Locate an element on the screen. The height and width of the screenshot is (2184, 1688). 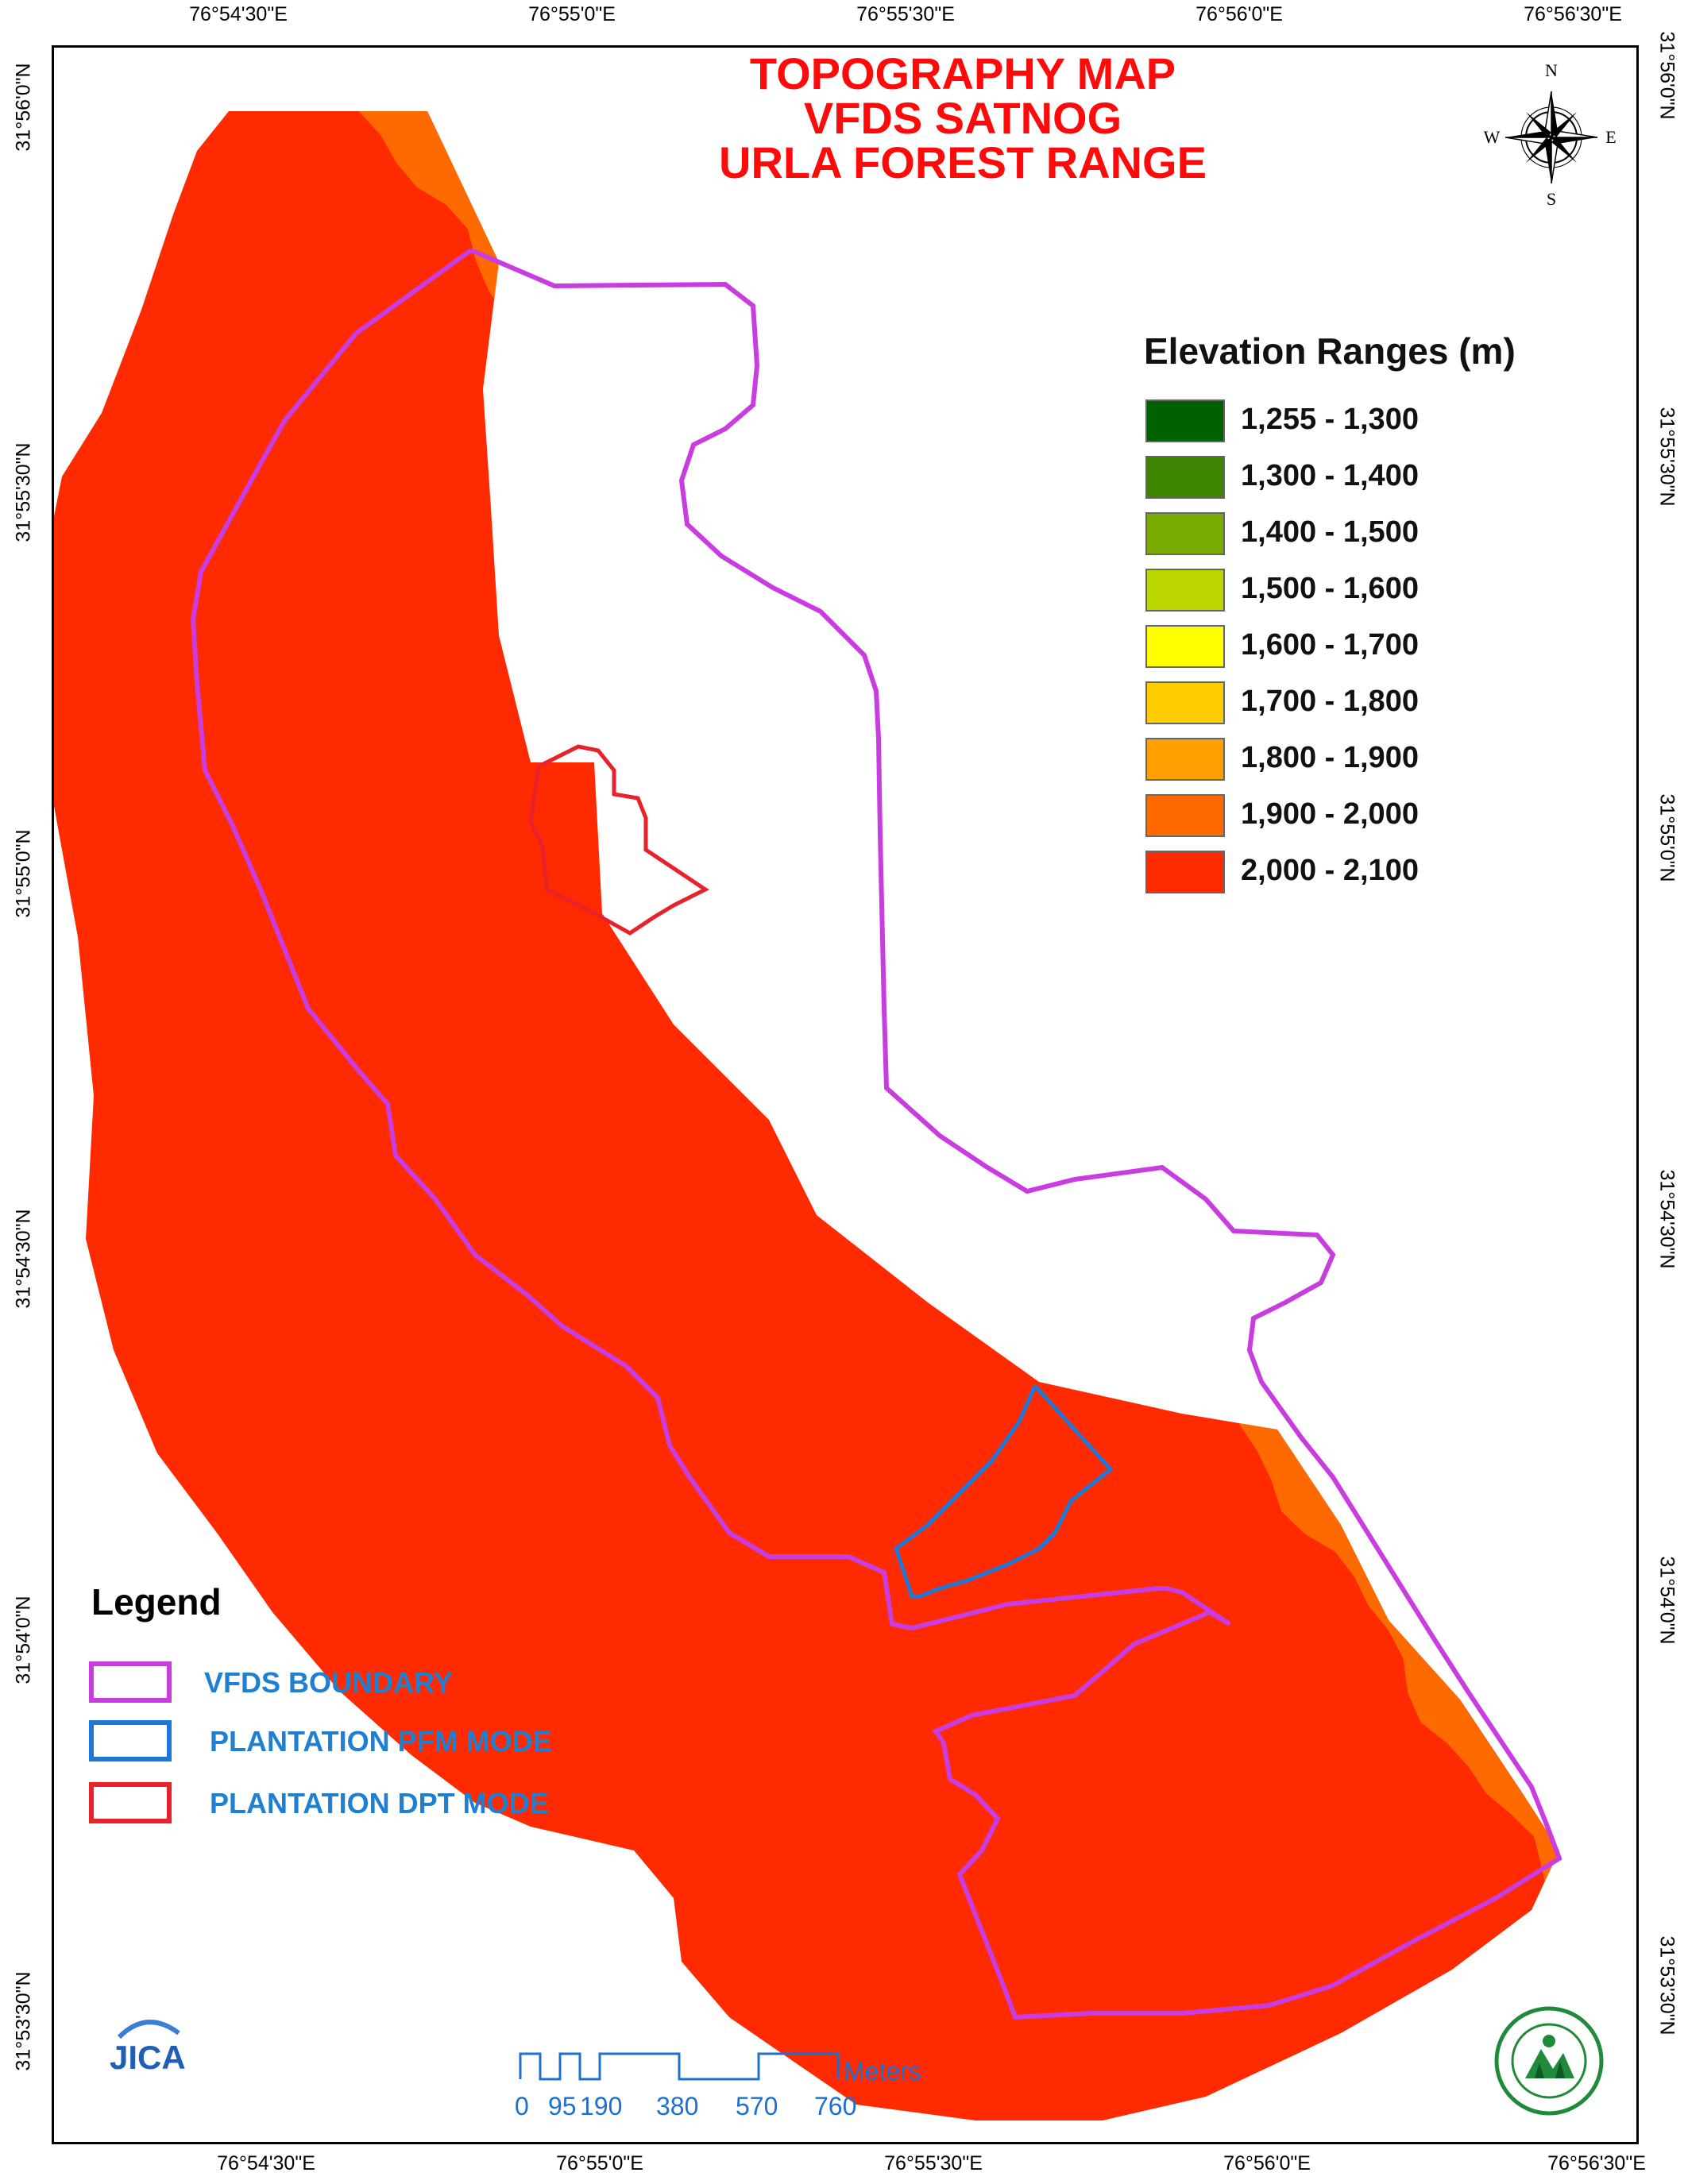
right-tick-3: 31°54'30"N is located at coordinates (1666, 1219).